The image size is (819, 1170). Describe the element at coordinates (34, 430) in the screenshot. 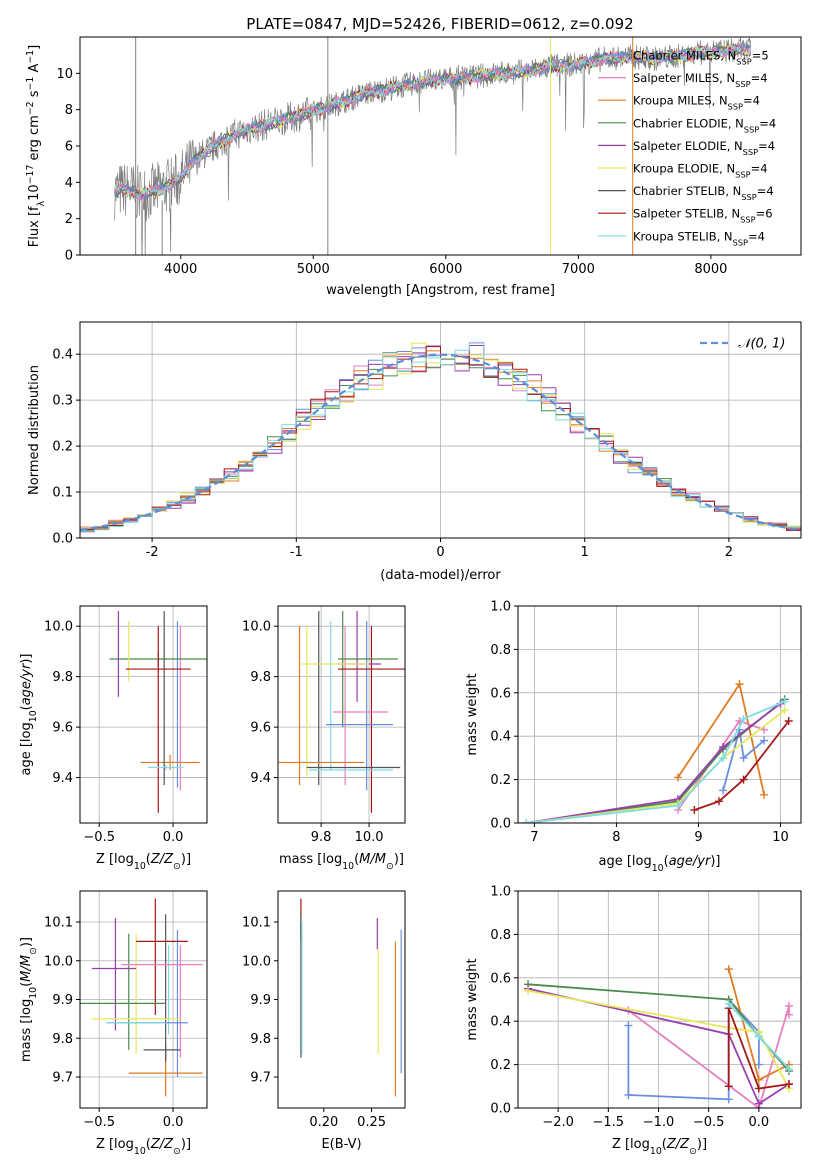

I see `histogram-ylabel-part: Normed distribution` at that location.